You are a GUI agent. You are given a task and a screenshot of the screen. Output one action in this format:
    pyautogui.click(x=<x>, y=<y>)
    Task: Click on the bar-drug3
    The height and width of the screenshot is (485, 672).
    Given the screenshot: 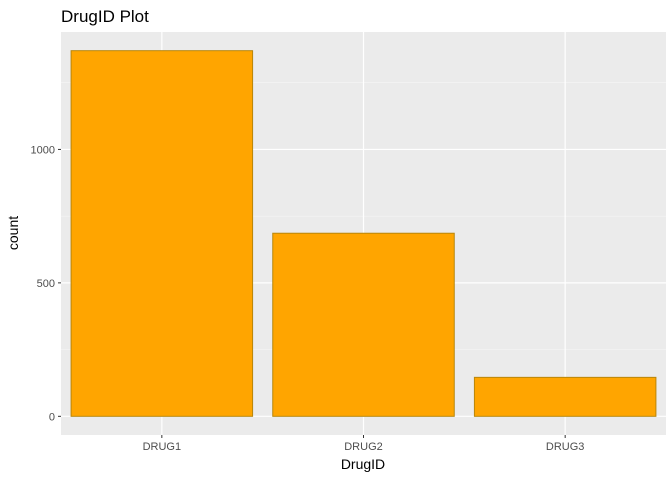 What is the action you would take?
    pyautogui.click(x=565, y=396)
    